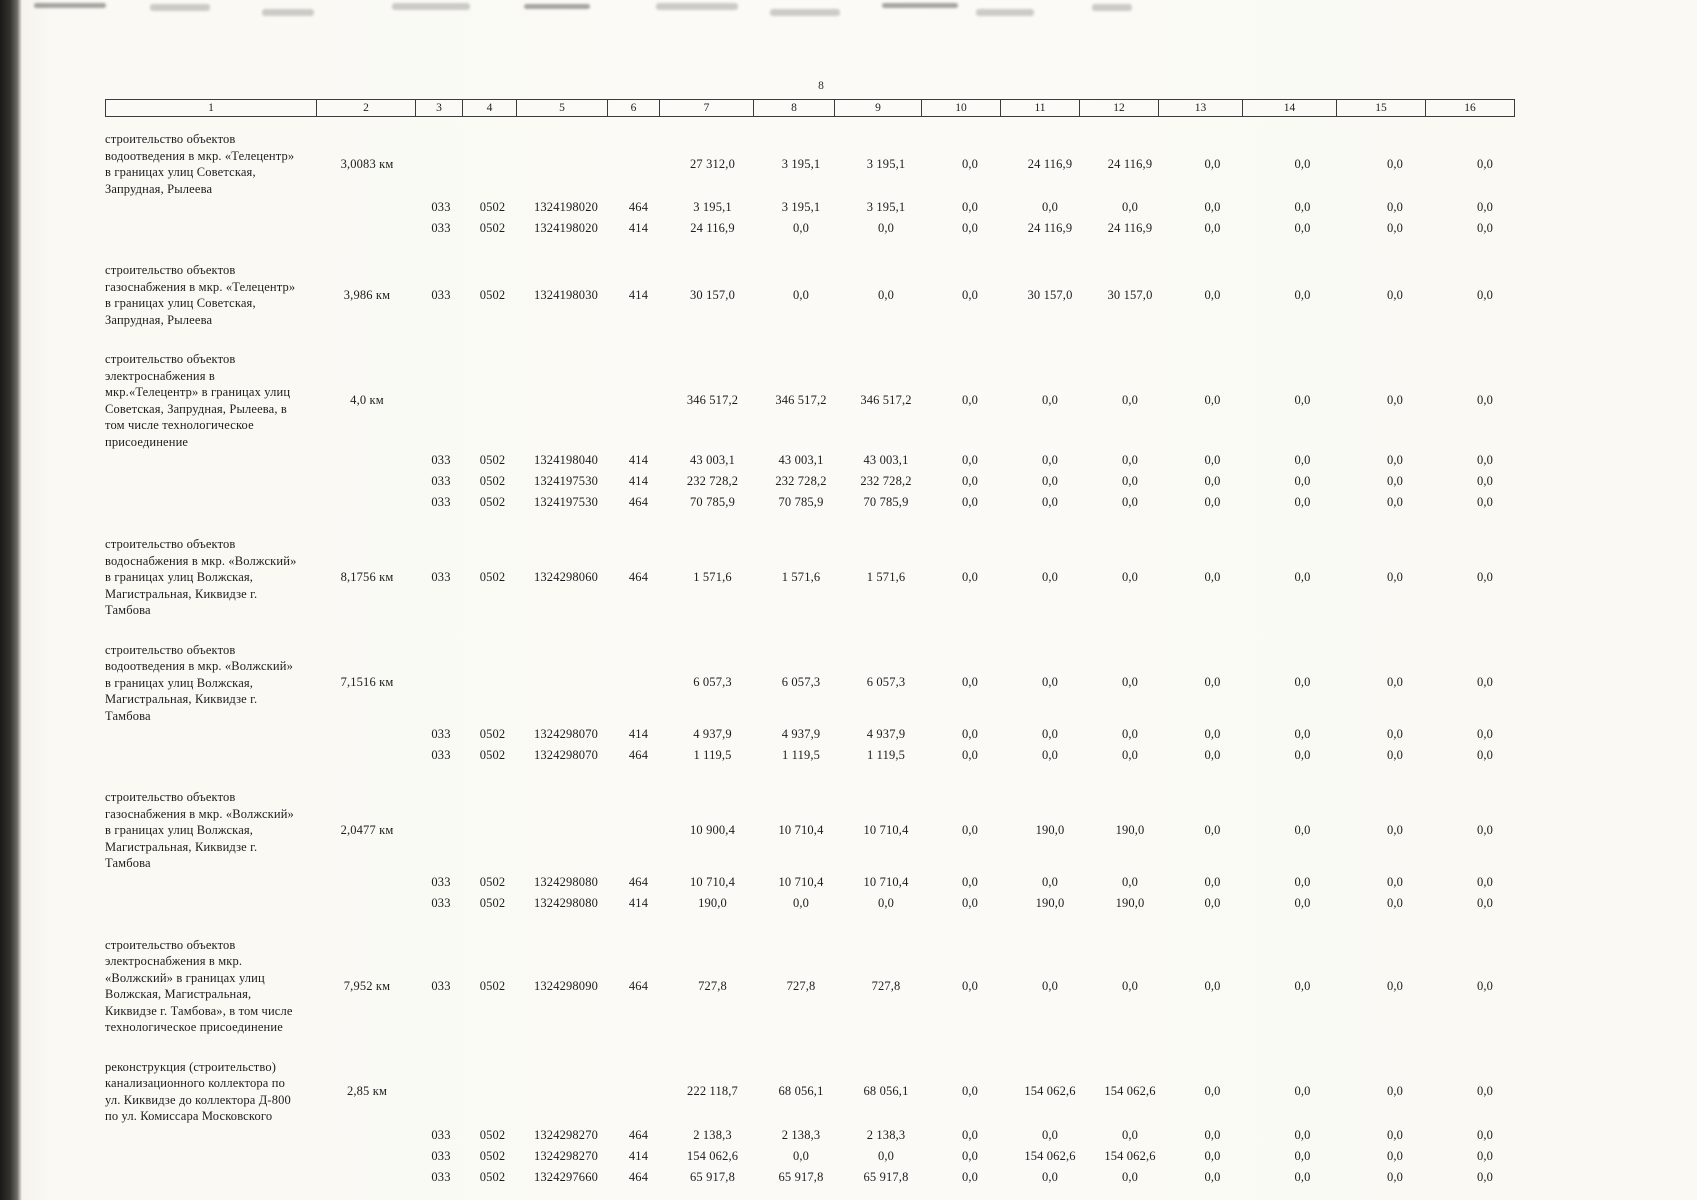 The width and height of the screenshot is (1697, 1200). I want to click on target-item-code: 1324197530, so click(566, 481).